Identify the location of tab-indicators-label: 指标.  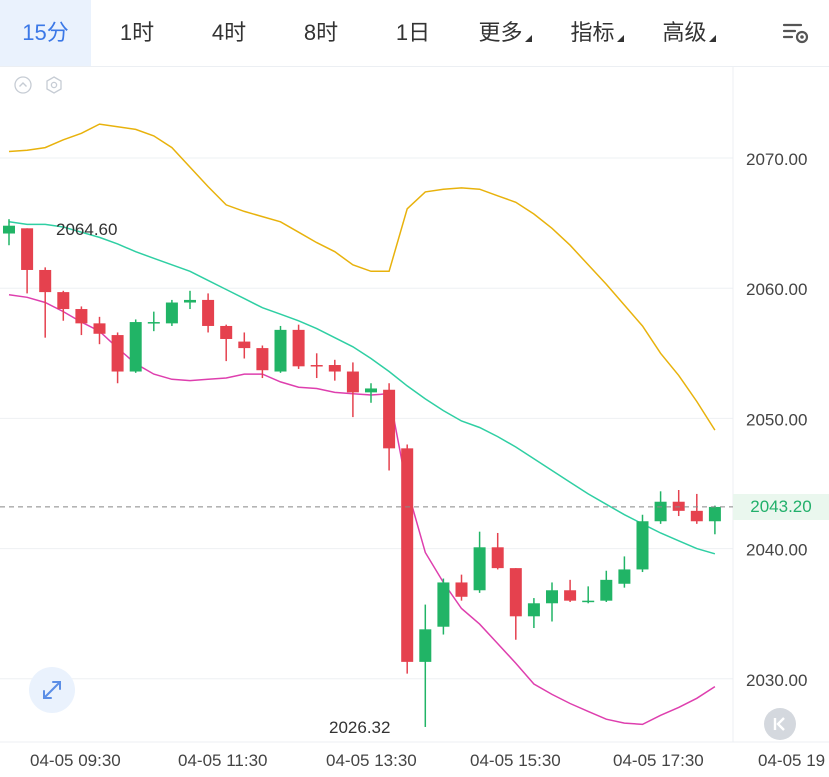
(592, 32).